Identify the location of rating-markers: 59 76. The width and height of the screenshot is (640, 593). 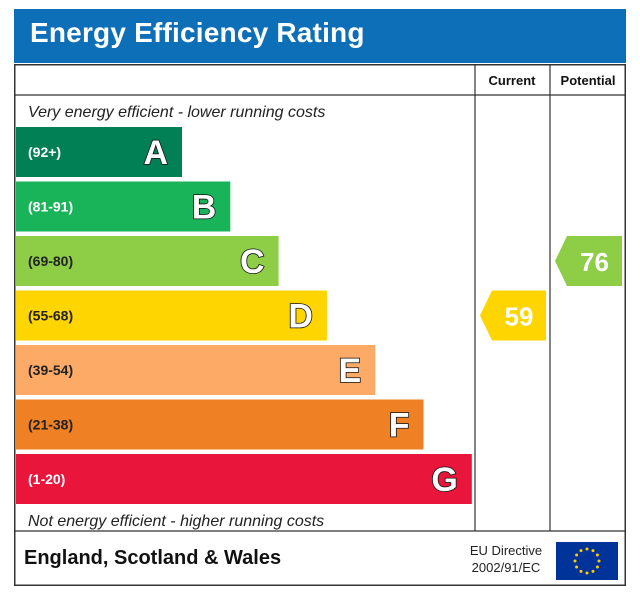
(551, 288).